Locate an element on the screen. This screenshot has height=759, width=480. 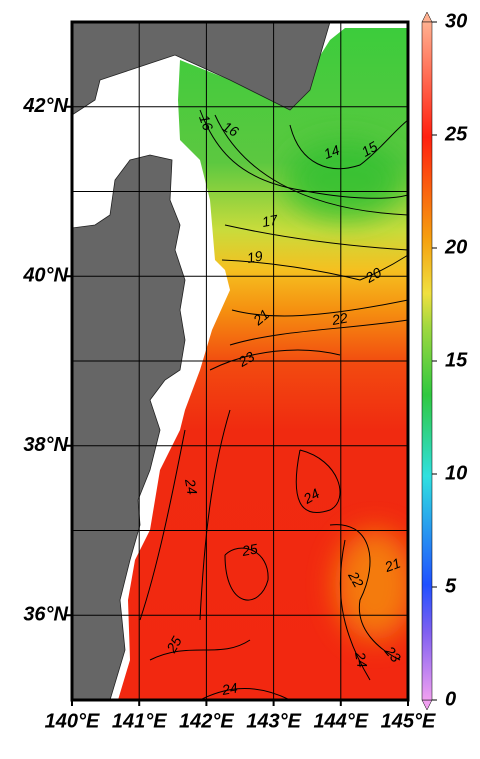
colorbar: 0 5 10 15 20 25 30 is located at coordinates (444, 360).